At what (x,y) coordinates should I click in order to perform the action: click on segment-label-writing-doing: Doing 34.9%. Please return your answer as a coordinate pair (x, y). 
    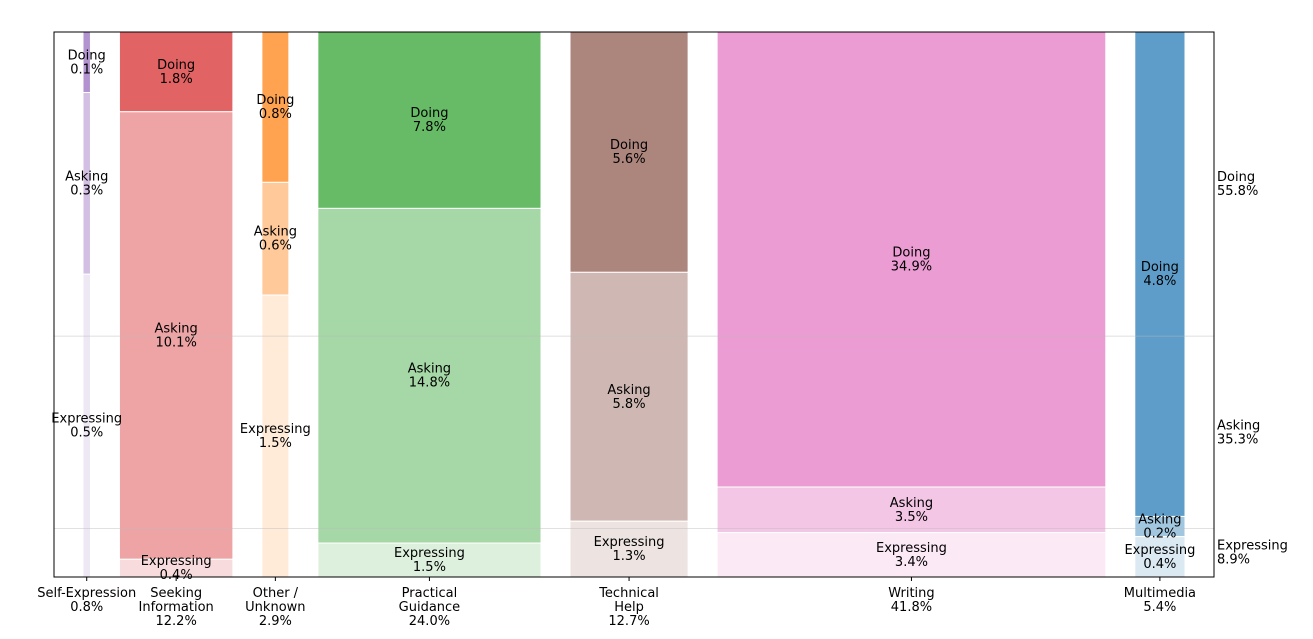
    Looking at the image, I should click on (911, 260).